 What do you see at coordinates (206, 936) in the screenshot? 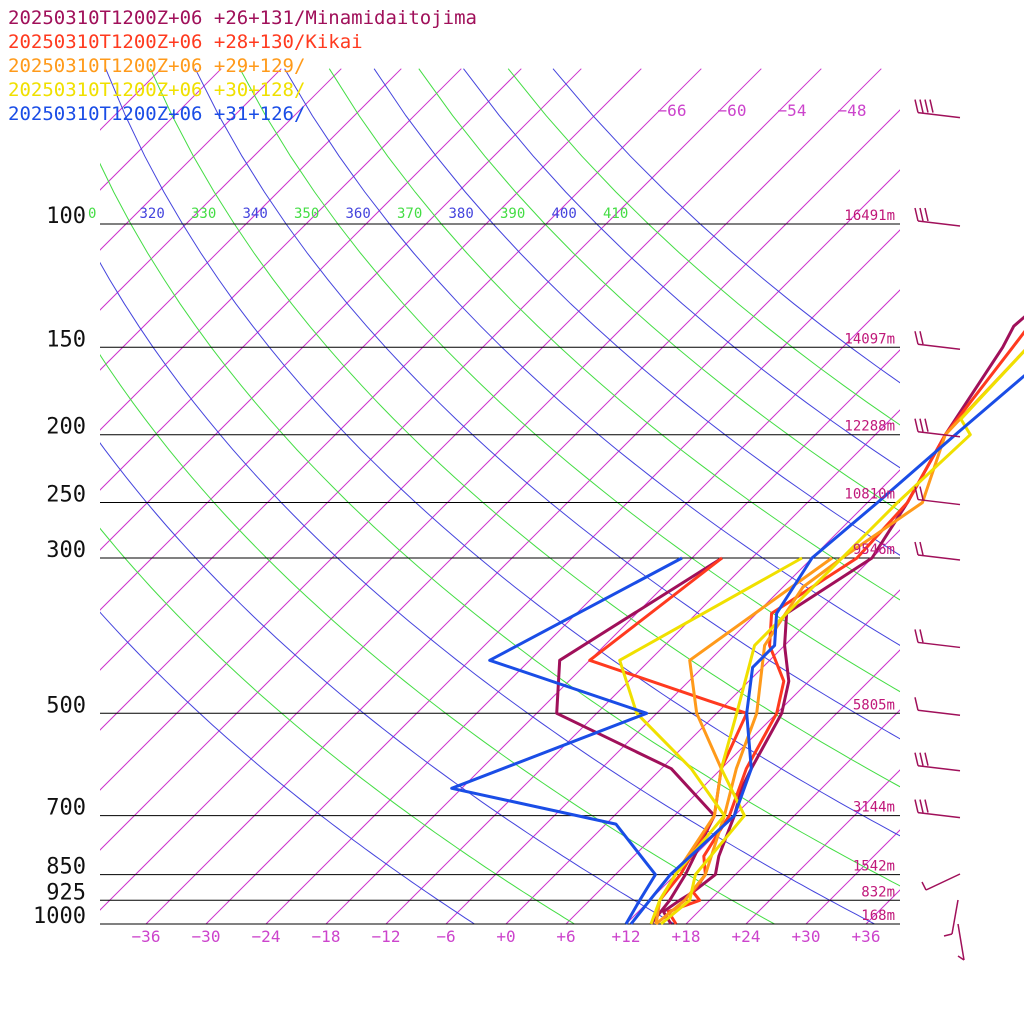
I see `temperature-label: −30` at bounding box center [206, 936].